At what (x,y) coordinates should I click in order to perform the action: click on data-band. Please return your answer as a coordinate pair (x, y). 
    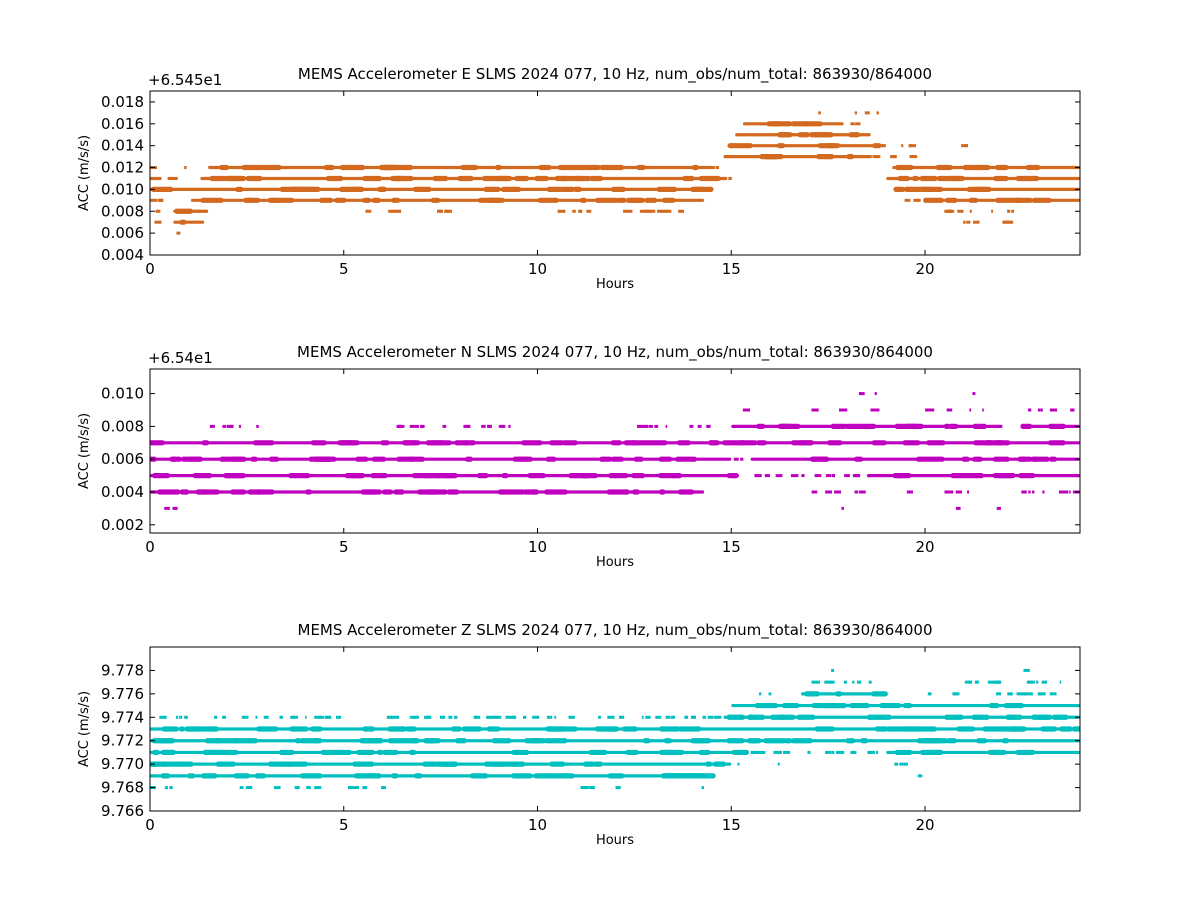
    Looking at the image, I should click on (844, 694).